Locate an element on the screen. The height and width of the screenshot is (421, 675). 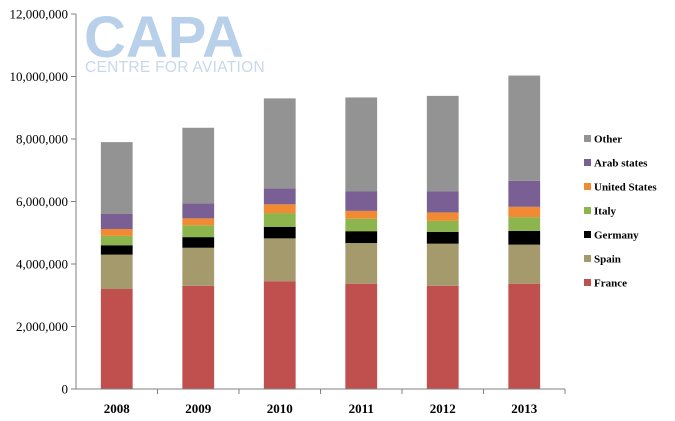
legend-swatch-germany is located at coordinates (587, 234).